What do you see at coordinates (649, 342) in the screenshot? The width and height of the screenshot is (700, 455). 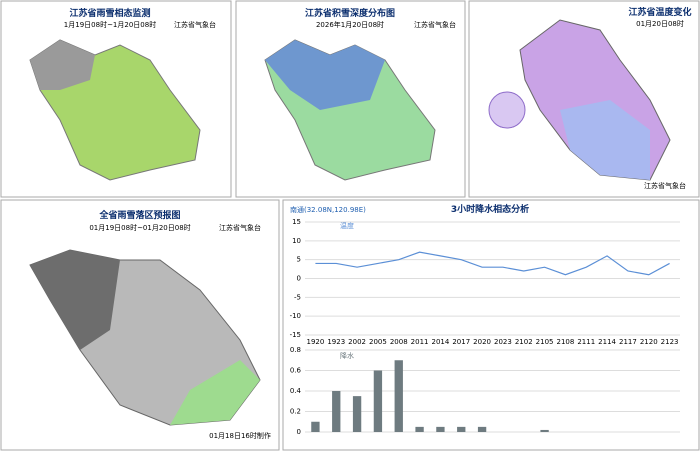 I see `x-tick-label: 2120` at bounding box center [649, 342].